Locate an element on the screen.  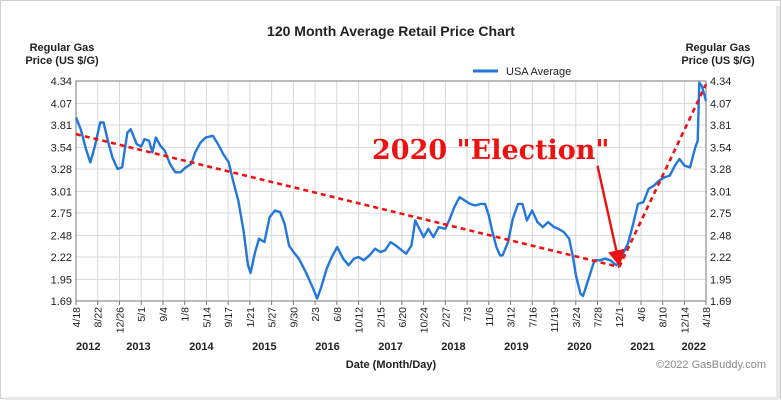
x-tick-label: 10/12 is located at coordinates (360, 320).